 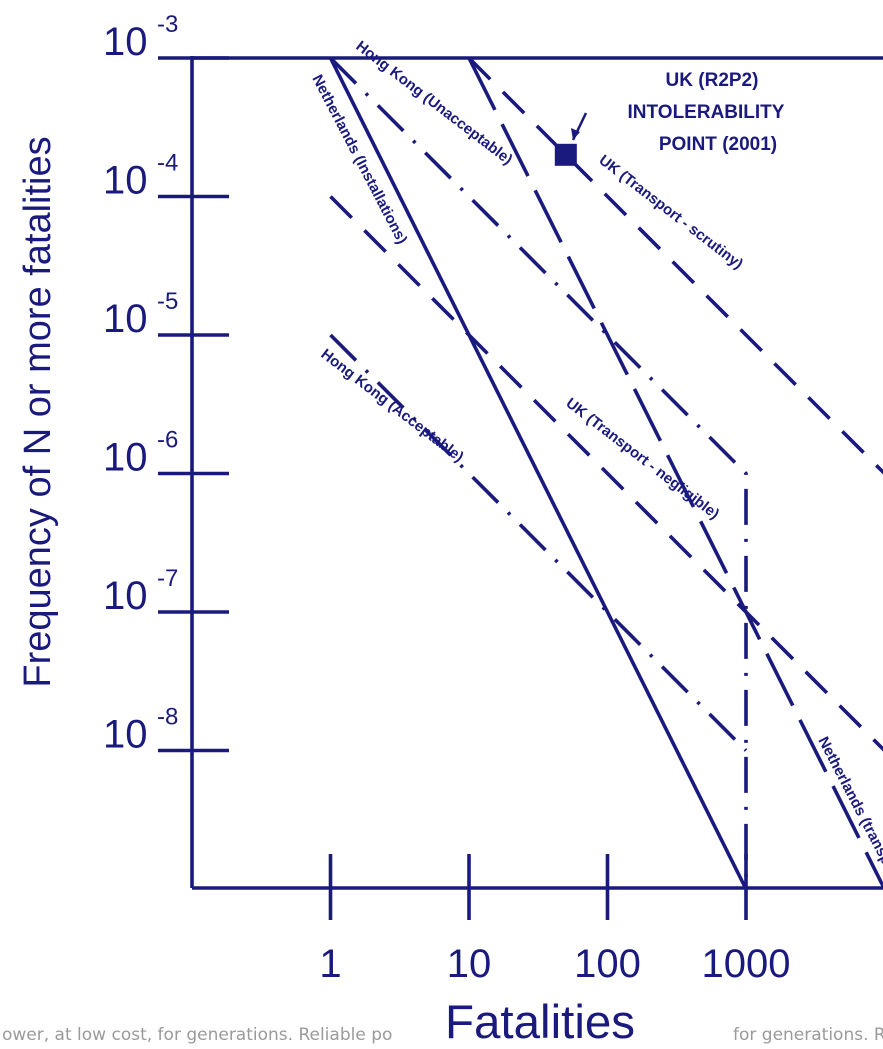 What do you see at coordinates (125, 42) in the screenshot?
I see `y-tick-label-0: 10` at bounding box center [125, 42].